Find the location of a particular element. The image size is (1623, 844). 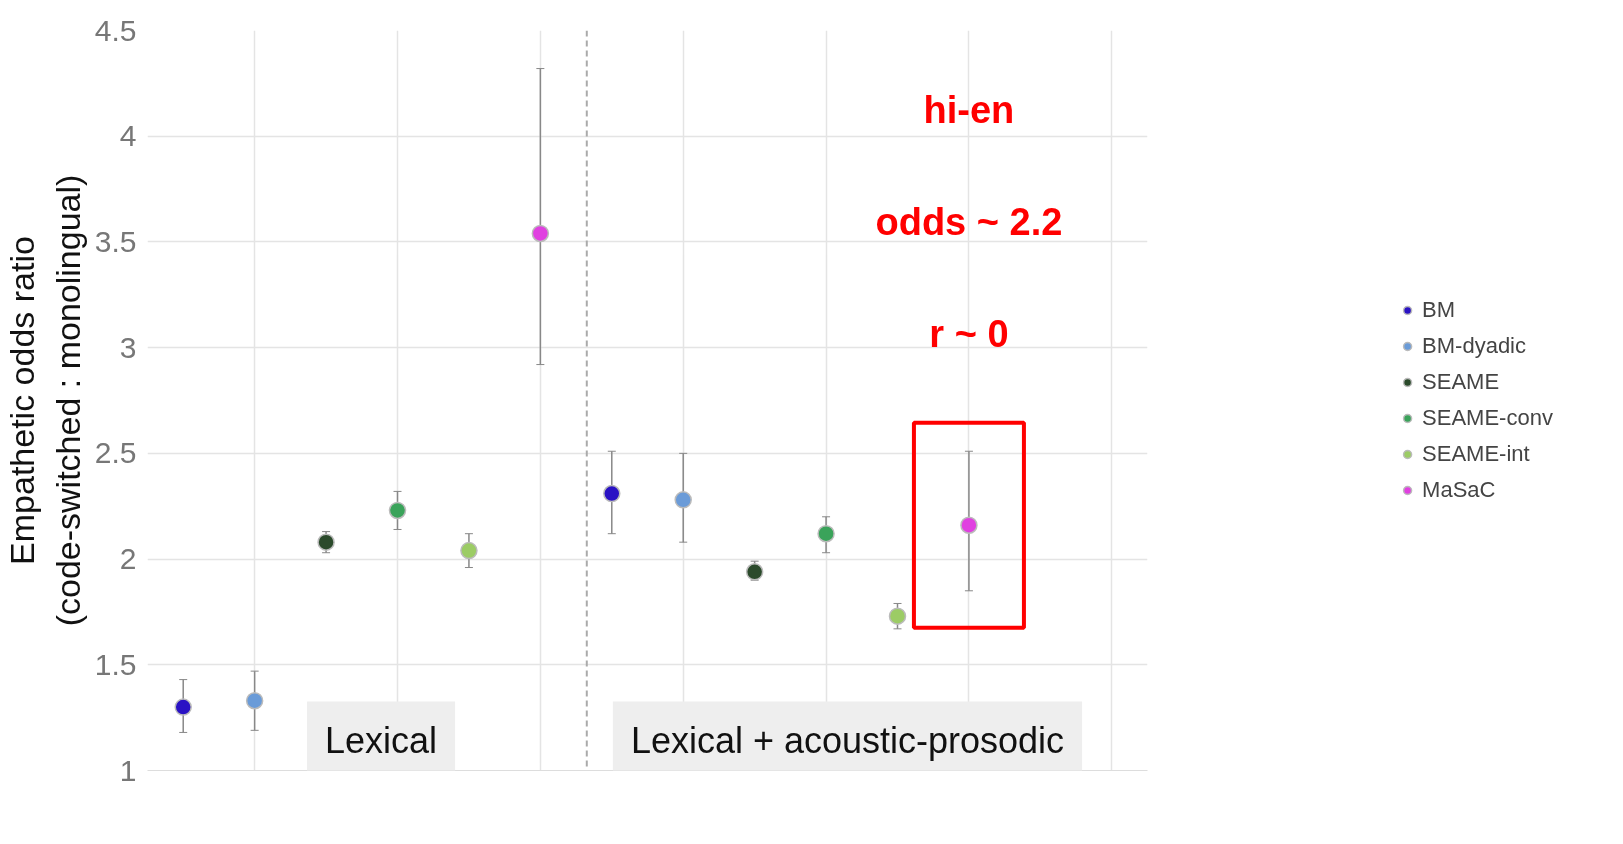

annotation: Lexical is located at coordinates (381, 740).